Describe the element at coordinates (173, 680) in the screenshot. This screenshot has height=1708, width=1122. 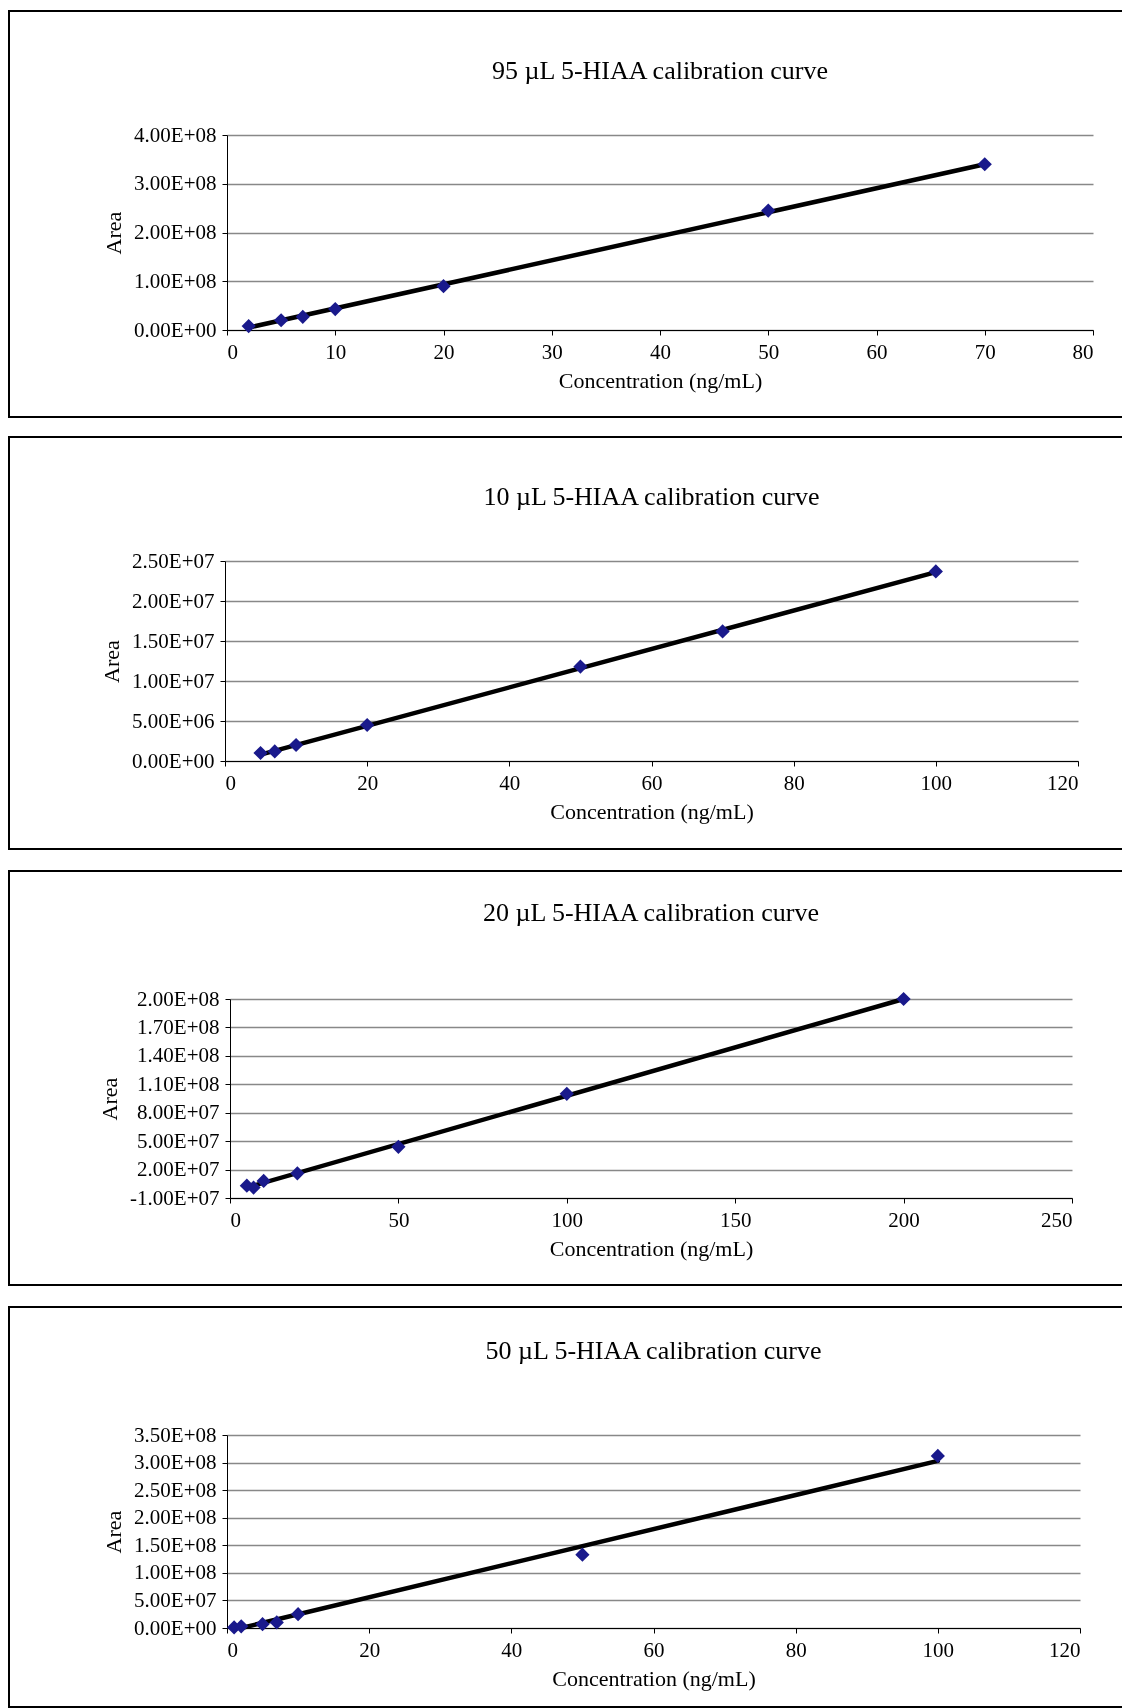
I see `y-tick-label: 1.00E+07` at that location.